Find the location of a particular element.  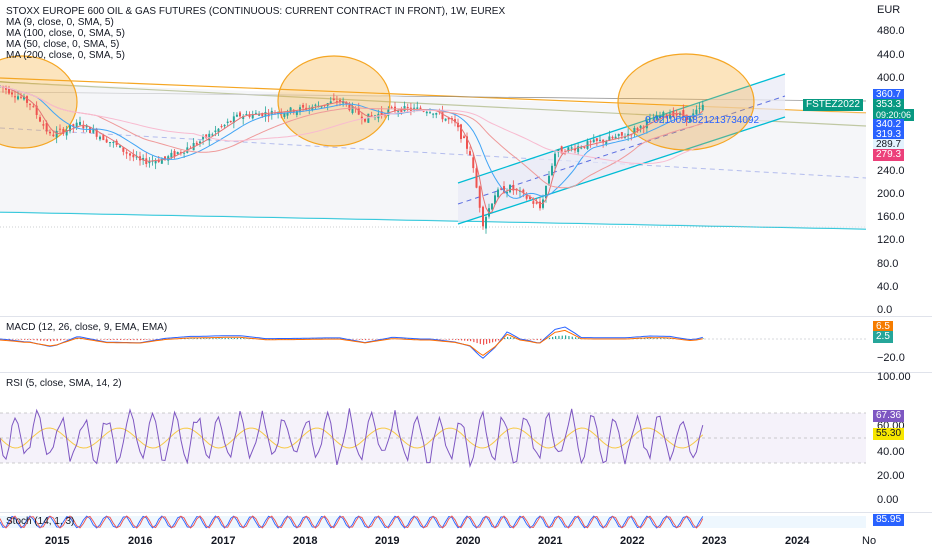

stoch-band is located at coordinates (433, 522).